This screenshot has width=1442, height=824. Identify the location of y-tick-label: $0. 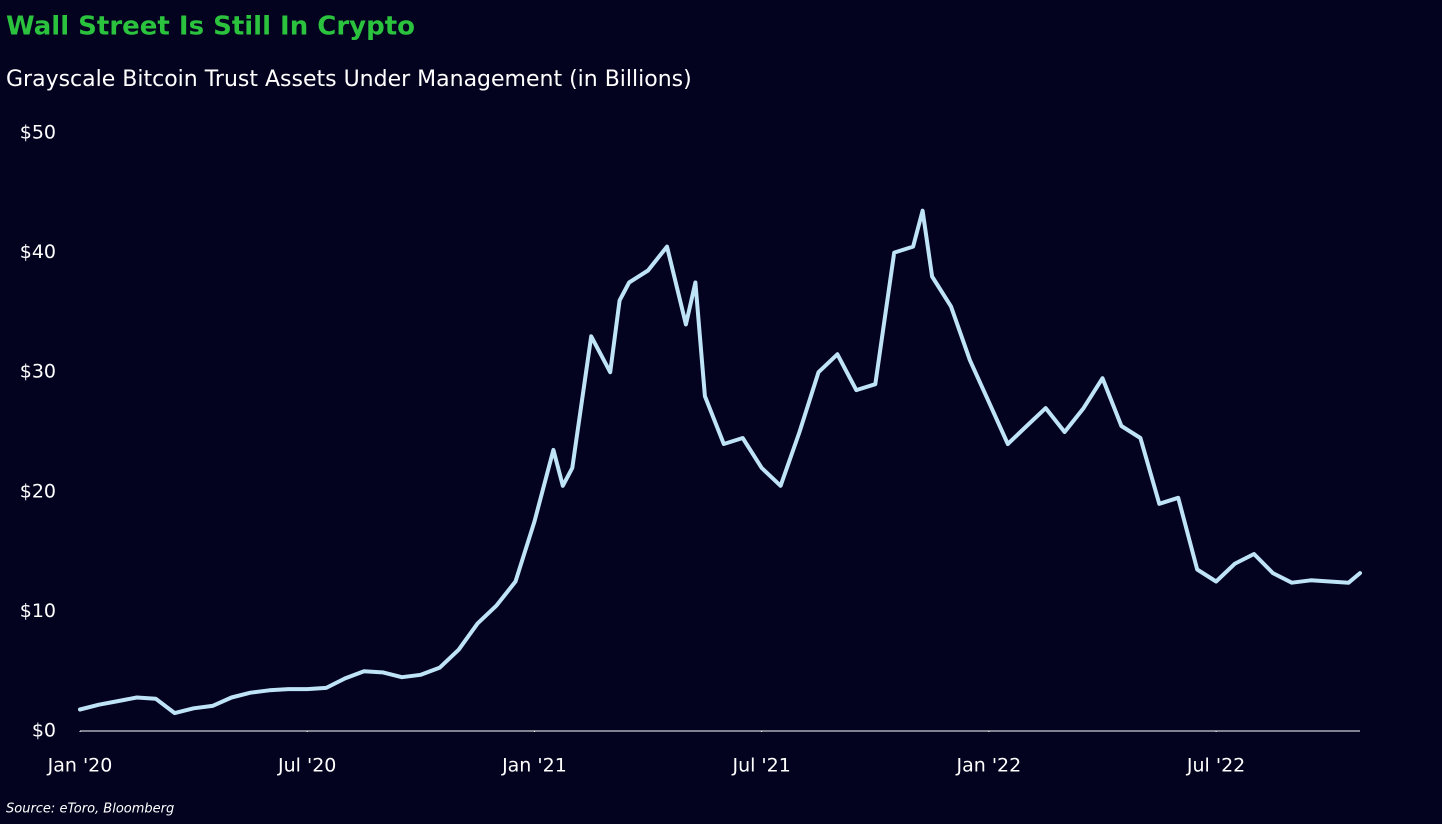
(44, 731).